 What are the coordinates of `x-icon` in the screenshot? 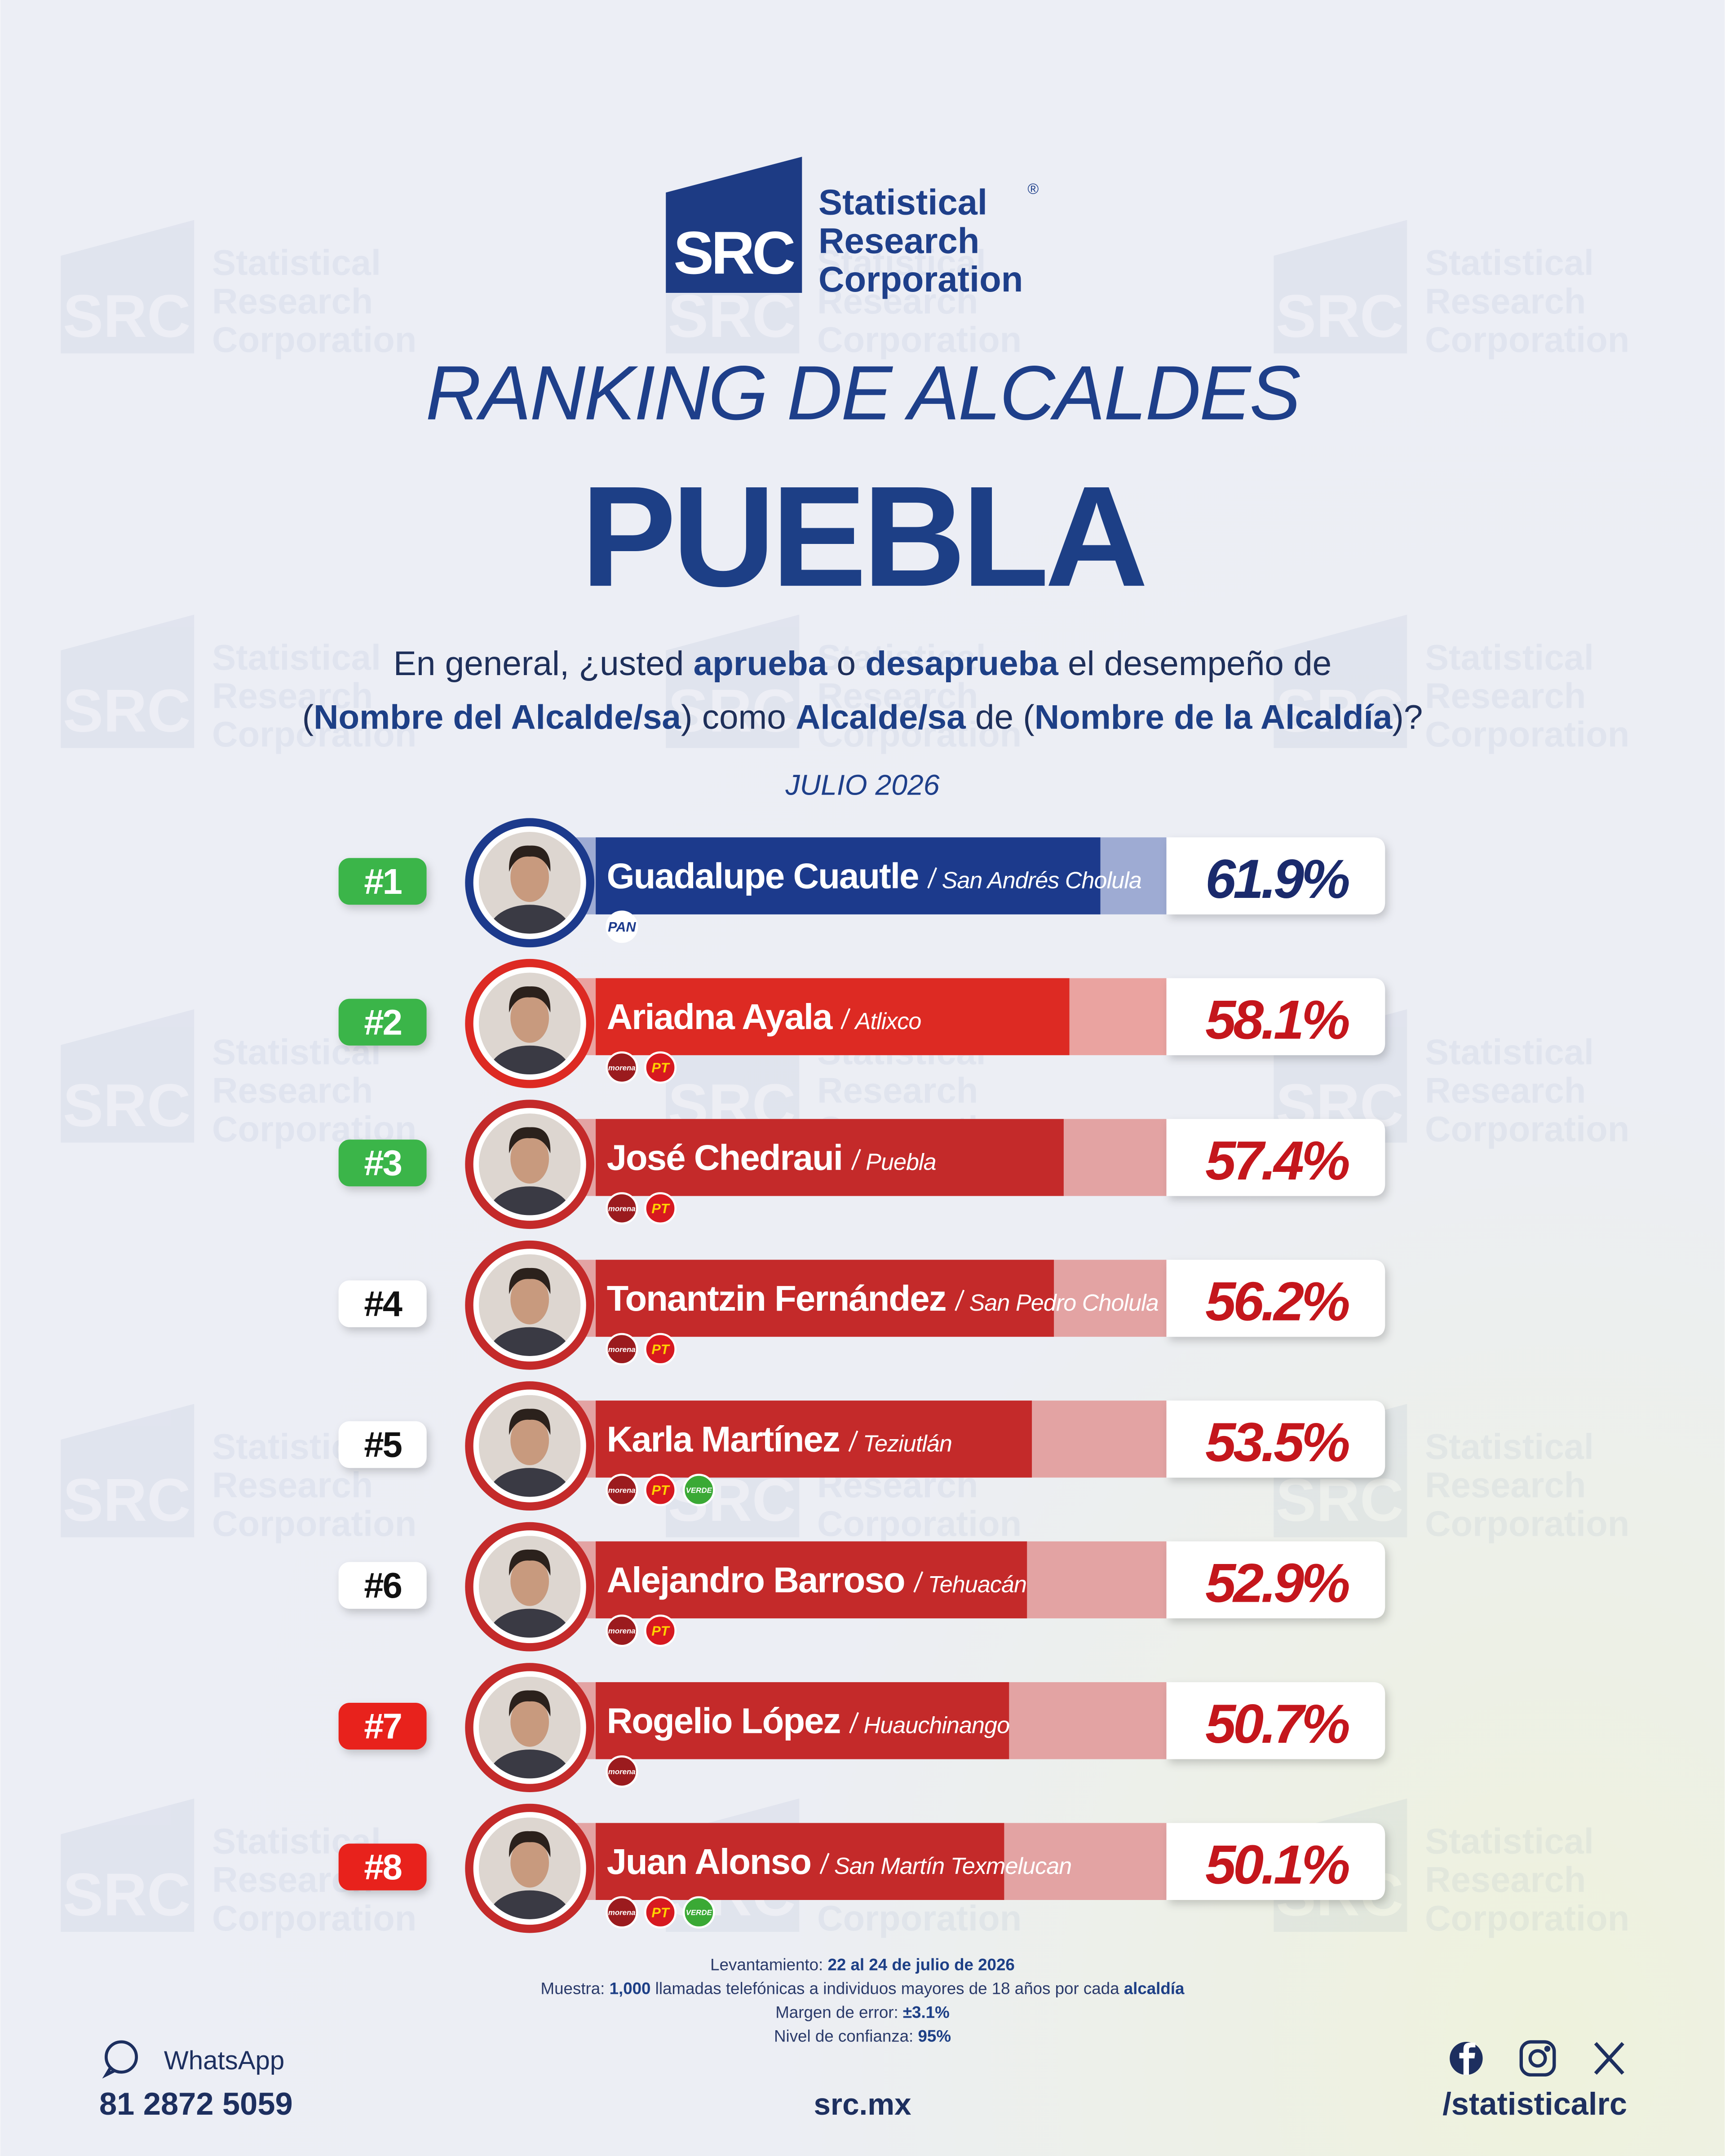 It's located at (1609, 2059).